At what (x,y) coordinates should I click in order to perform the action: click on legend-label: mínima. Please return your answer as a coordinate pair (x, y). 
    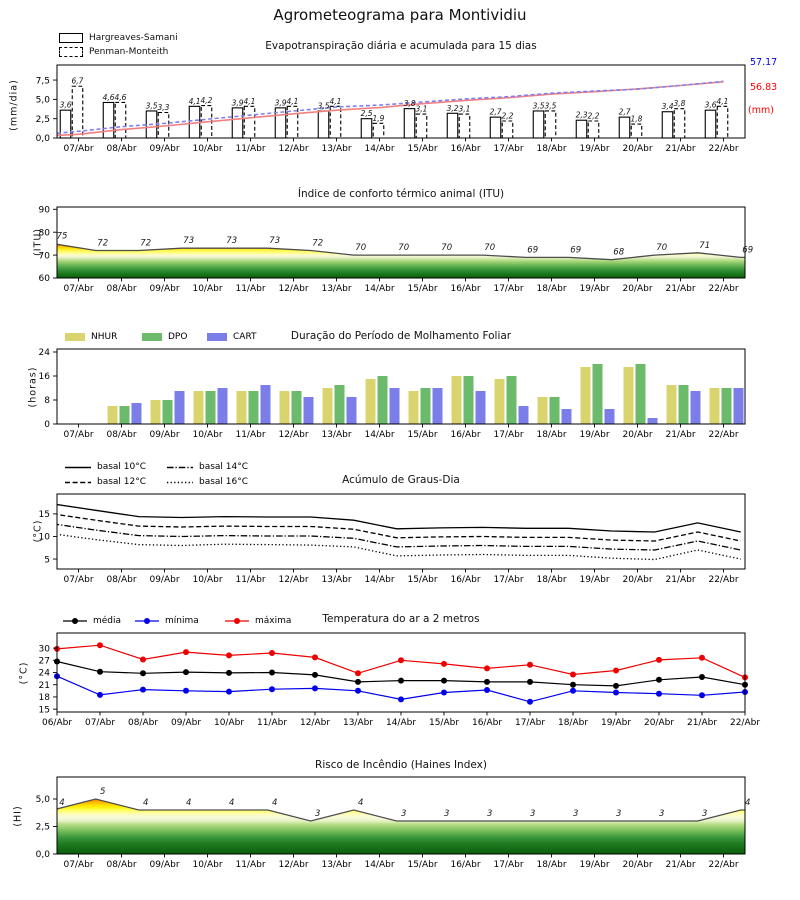
    Looking at the image, I should click on (182, 621).